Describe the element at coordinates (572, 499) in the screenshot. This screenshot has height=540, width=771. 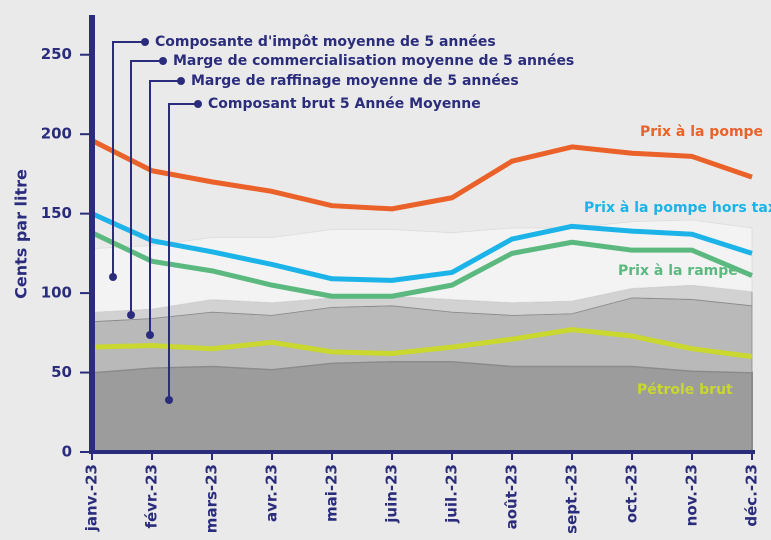
I see `x-tick-label: sept.-23` at that location.